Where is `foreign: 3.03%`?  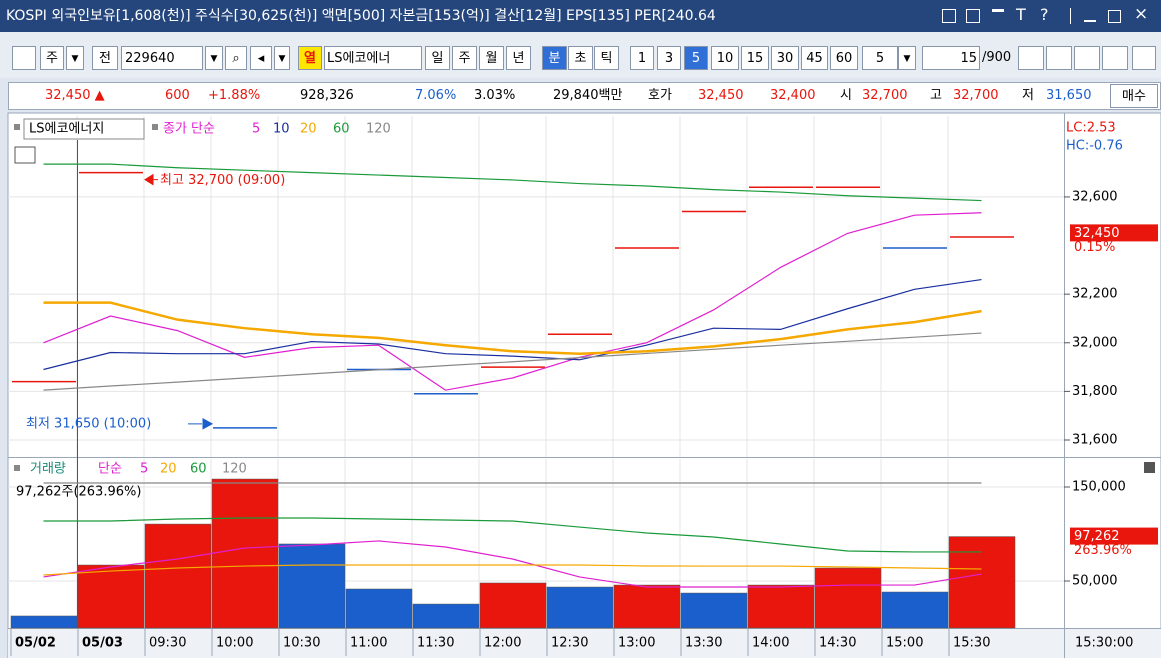
foreign: 3.03% is located at coordinates (495, 95).